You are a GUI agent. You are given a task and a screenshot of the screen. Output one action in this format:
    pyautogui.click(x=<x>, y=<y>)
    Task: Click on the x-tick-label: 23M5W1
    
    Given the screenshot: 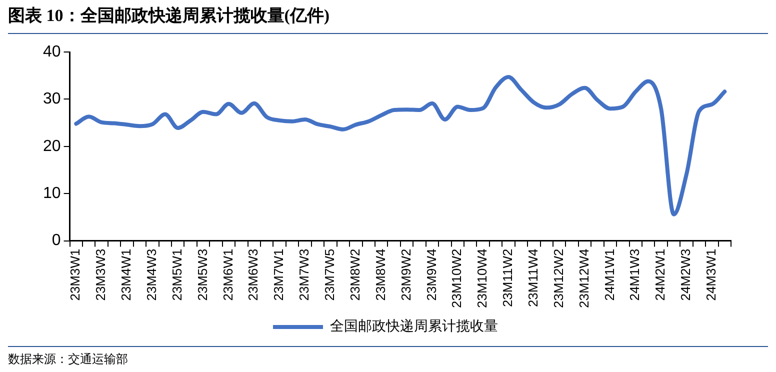 What is the action you would take?
    pyautogui.click(x=176, y=274)
    